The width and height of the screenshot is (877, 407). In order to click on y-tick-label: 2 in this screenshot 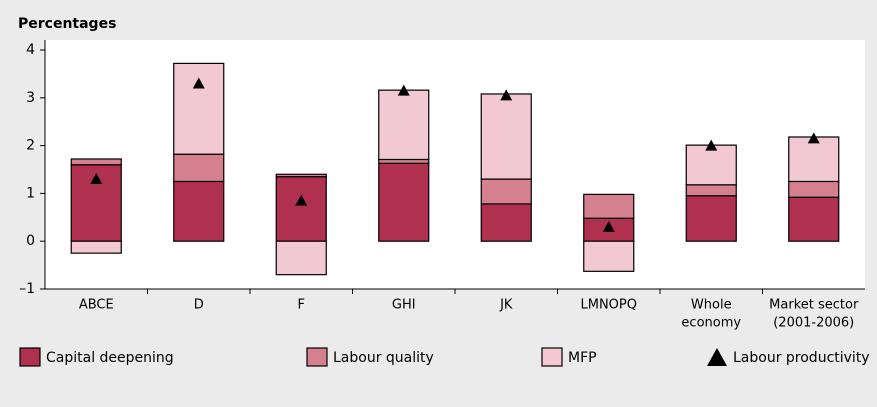, I will do `click(30, 146)`.